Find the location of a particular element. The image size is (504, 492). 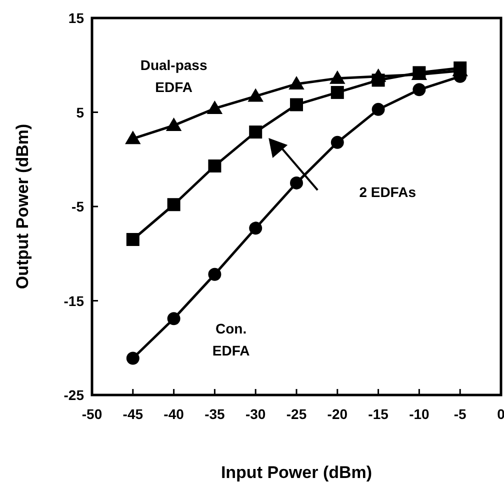

x-tick-label: -30 is located at coordinates (255, 414).